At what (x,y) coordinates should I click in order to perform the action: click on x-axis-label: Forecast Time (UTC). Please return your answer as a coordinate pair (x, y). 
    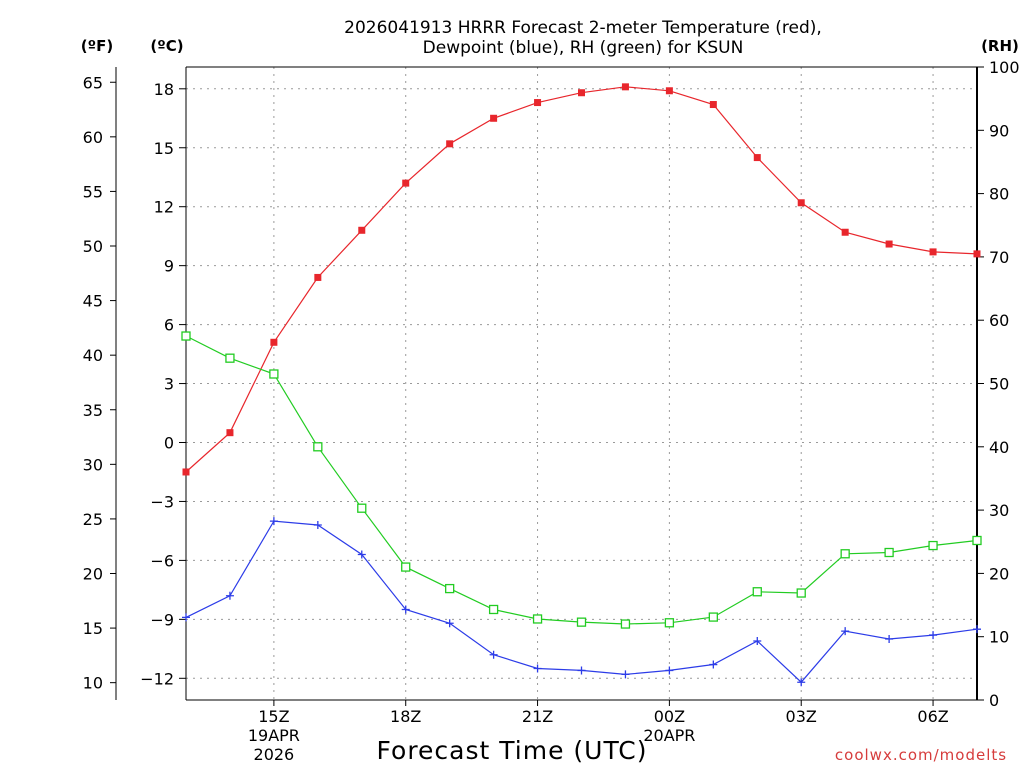
    Looking at the image, I should click on (512, 750).